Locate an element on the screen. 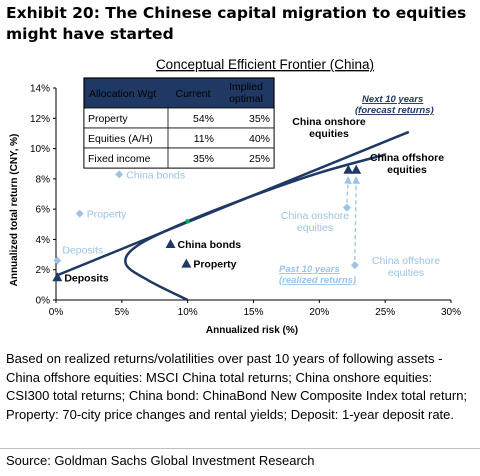  table-cell-current: 35% is located at coordinates (203, 159).